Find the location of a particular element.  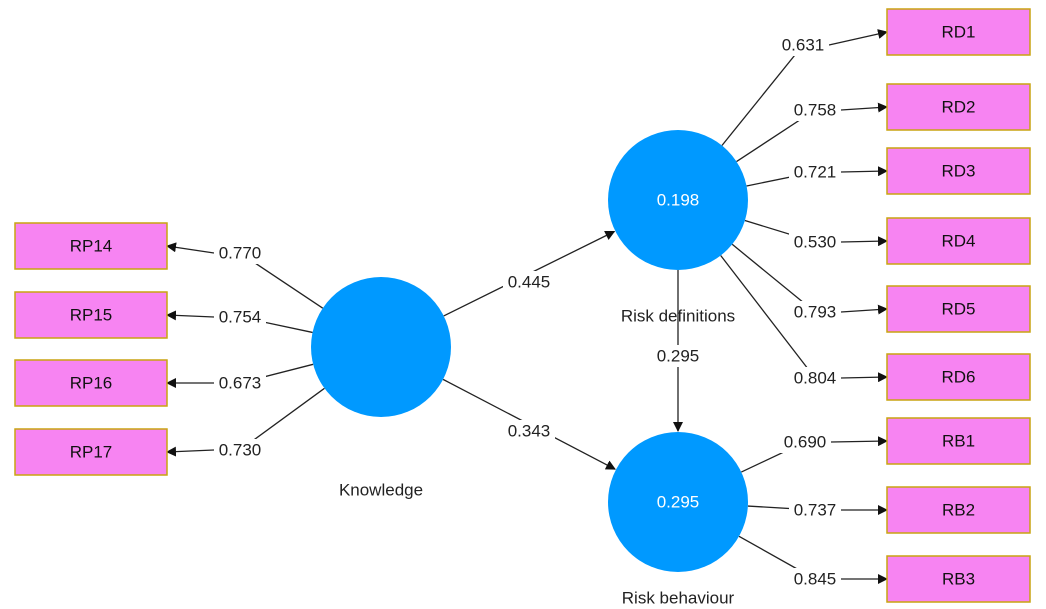

loading-label-rb2-group: 0.737 is located at coordinates (815, 510).